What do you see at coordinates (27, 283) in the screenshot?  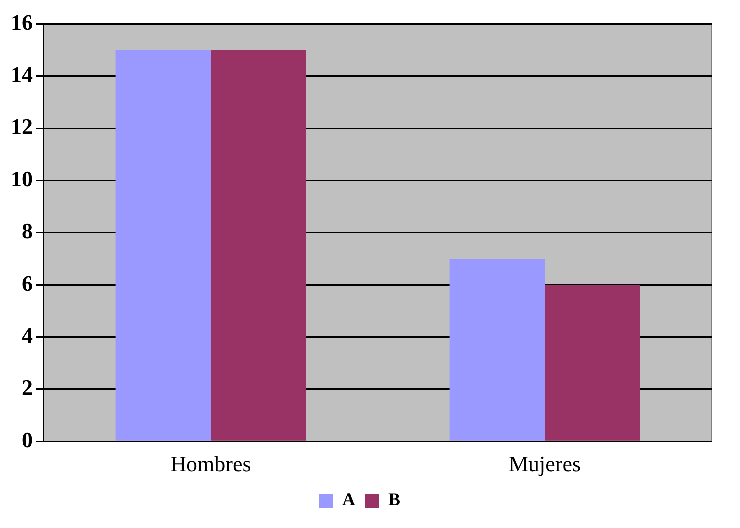 I see `y-tick-label: 6` at bounding box center [27, 283].